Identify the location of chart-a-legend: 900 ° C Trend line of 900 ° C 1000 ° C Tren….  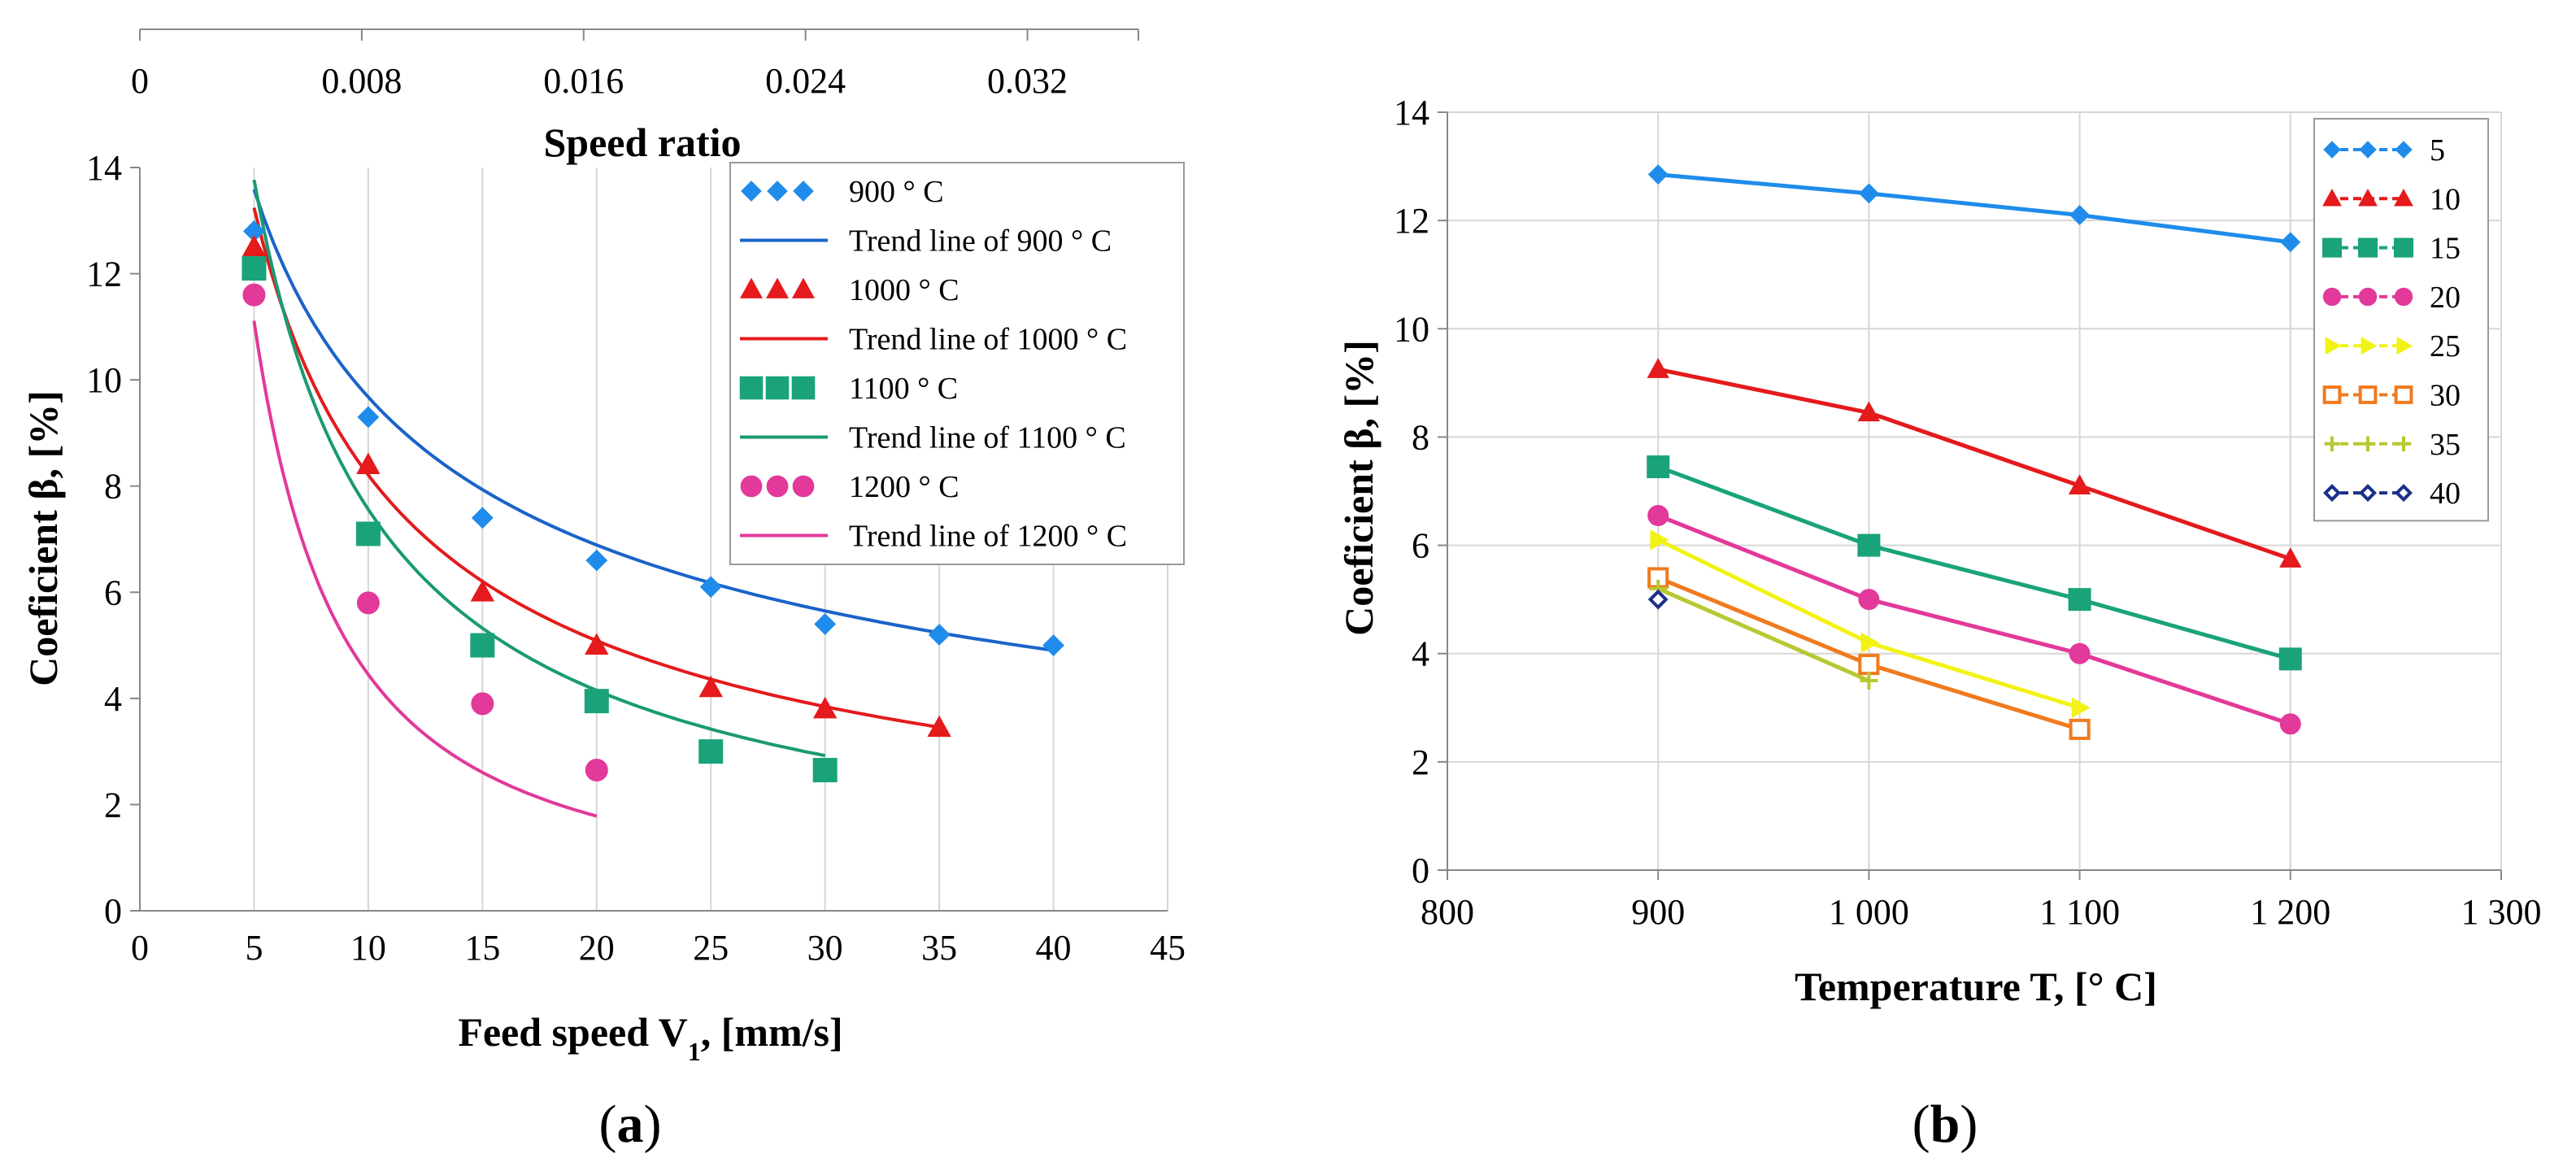
(957, 363).